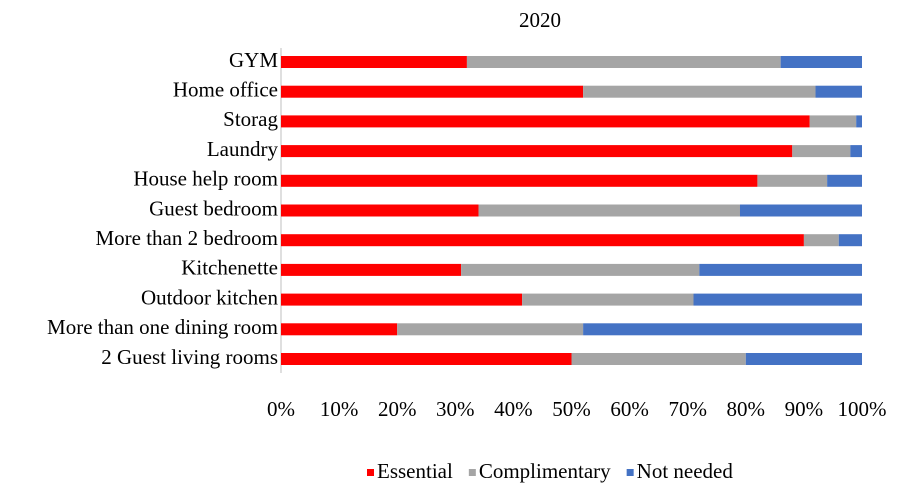 This screenshot has height=486, width=898. I want to click on y-tick-label: More than 2 bedroom, so click(186, 238).